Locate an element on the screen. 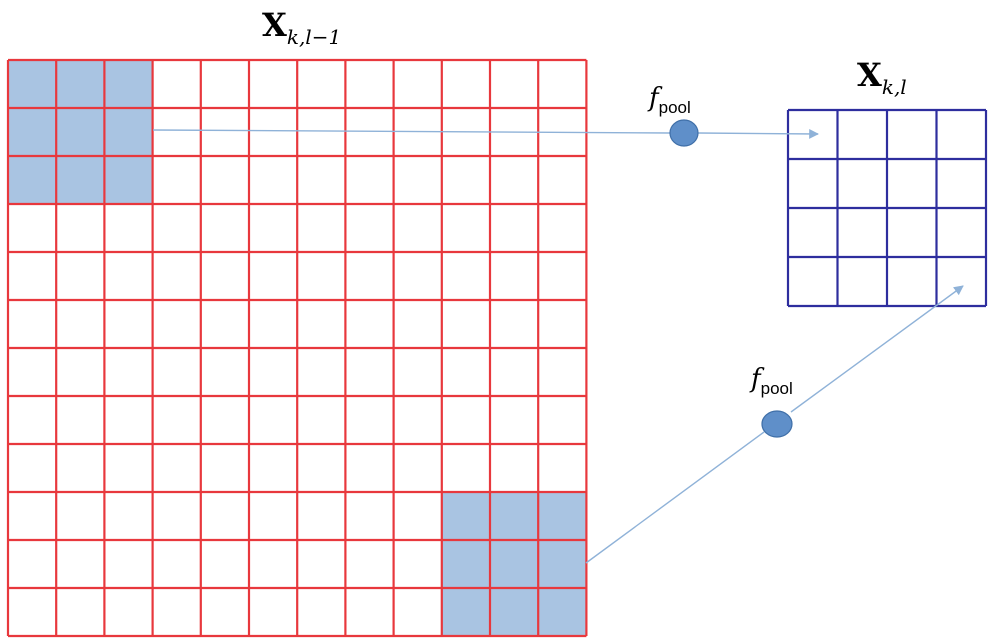  pool-top-label-sub: pool is located at coordinates (675, 107).